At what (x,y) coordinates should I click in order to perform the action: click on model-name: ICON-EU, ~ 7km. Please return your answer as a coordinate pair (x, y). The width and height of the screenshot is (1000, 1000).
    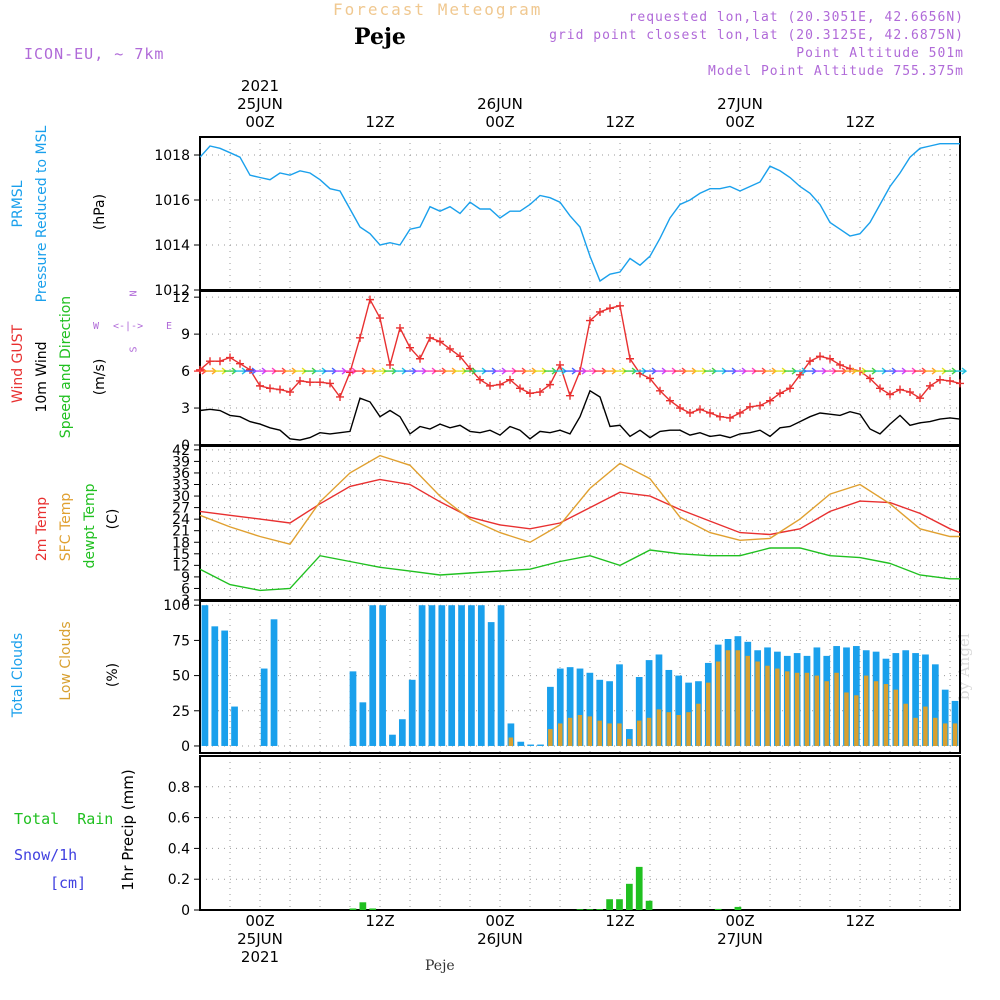
    Looking at the image, I should click on (94, 54).